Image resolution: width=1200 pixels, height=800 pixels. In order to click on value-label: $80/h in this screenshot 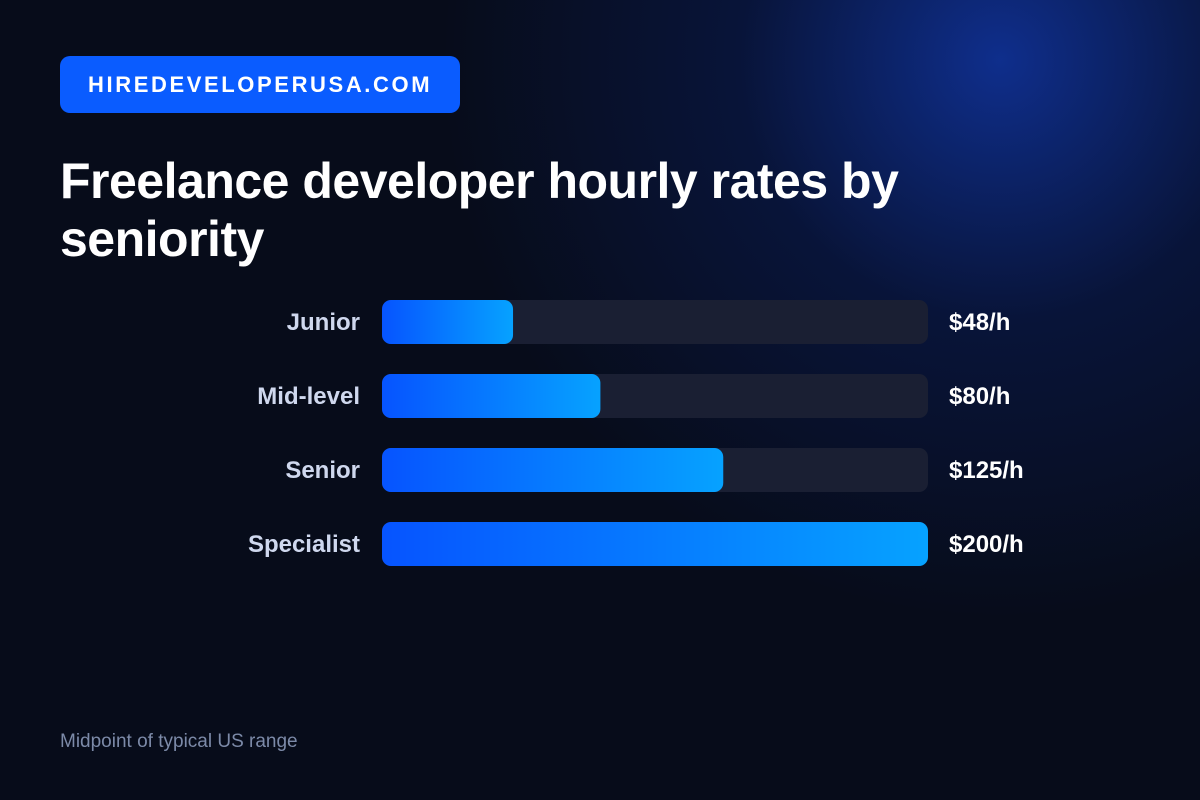, I will do `click(979, 396)`.